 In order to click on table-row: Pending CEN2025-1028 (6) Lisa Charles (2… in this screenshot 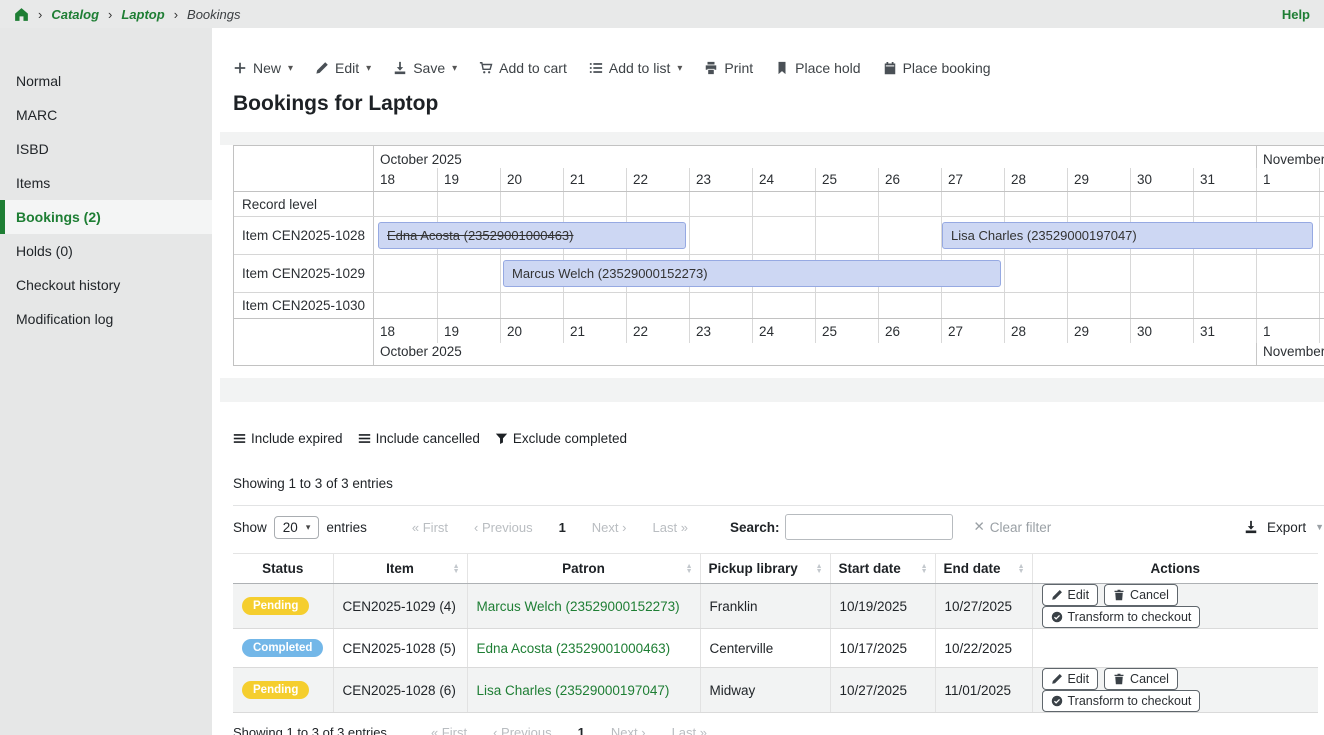, I will do `click(775, 690)`.